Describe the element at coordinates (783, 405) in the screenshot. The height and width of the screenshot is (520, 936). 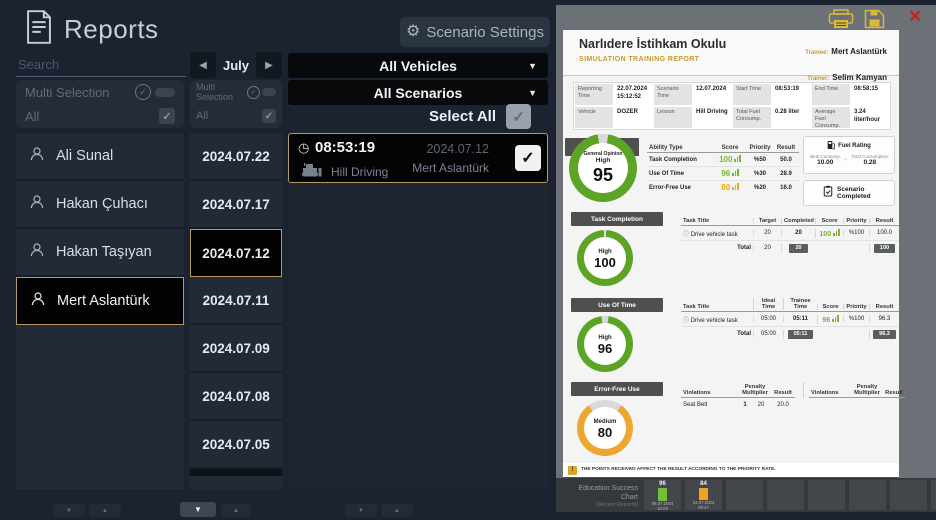
I see `violation-result: 20.0` at that location.